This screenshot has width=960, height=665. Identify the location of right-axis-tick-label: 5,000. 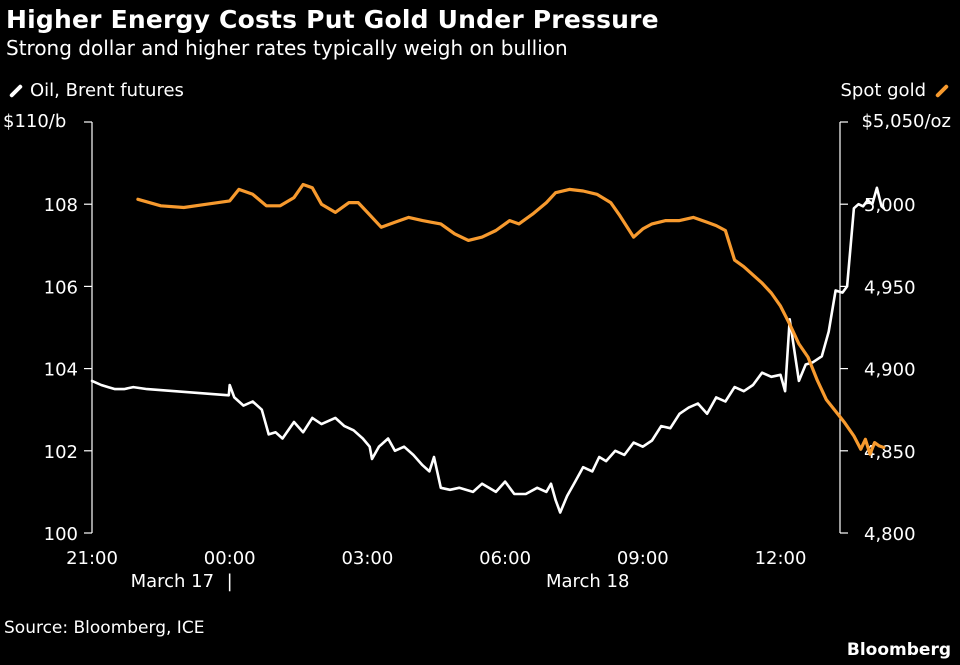
(890, 205).